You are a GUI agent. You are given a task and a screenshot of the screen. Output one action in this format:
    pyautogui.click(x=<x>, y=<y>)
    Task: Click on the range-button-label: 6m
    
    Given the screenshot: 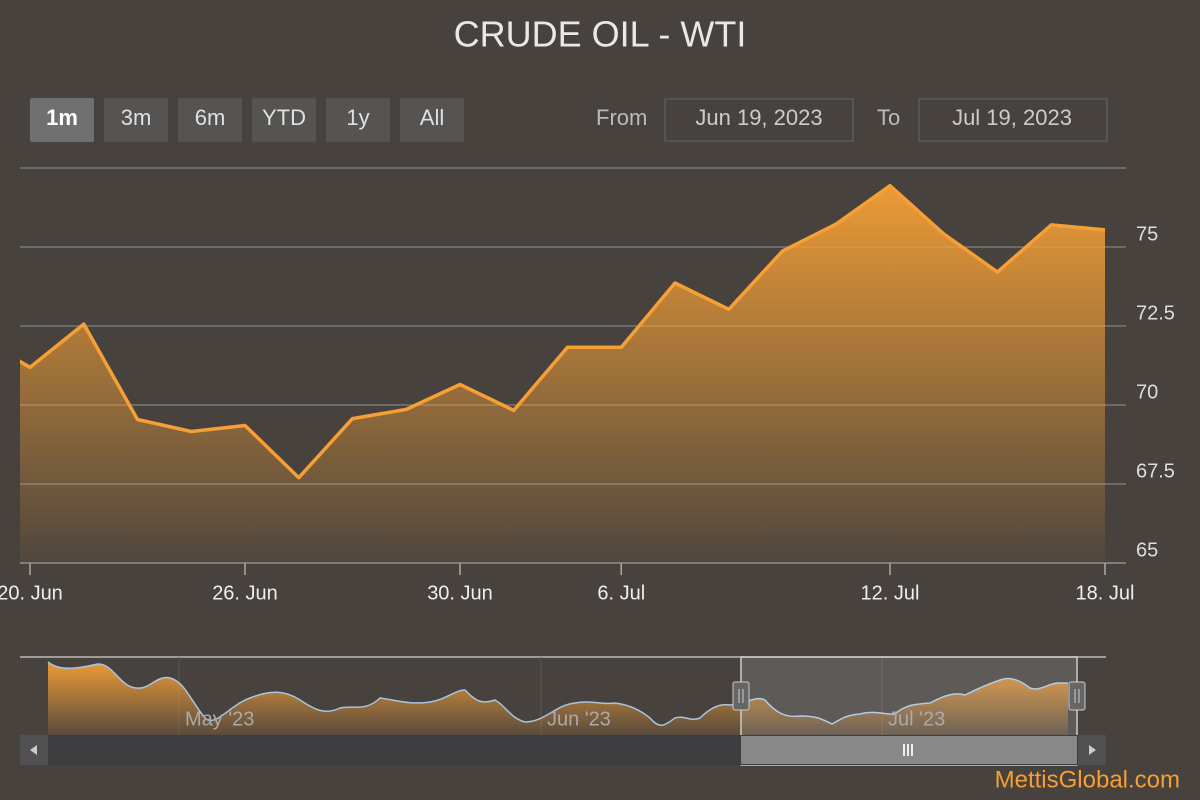 What is the action you would take?
    pyautogui.click(x=210, y=117)
    